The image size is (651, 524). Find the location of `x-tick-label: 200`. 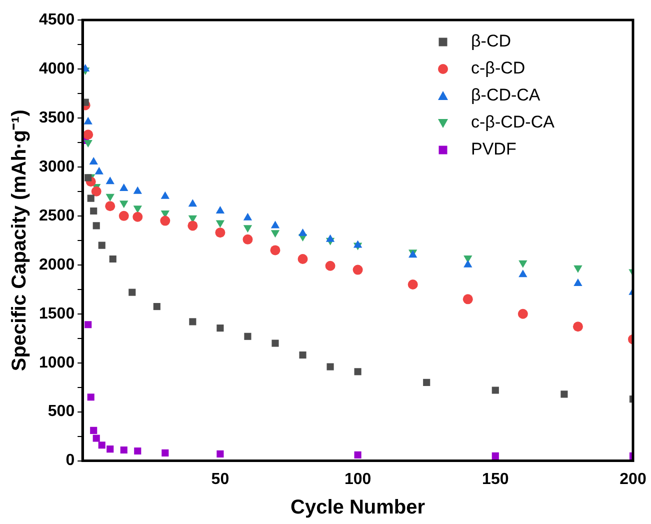

x-tick-label: 200 is located at coordinates (633, 479).